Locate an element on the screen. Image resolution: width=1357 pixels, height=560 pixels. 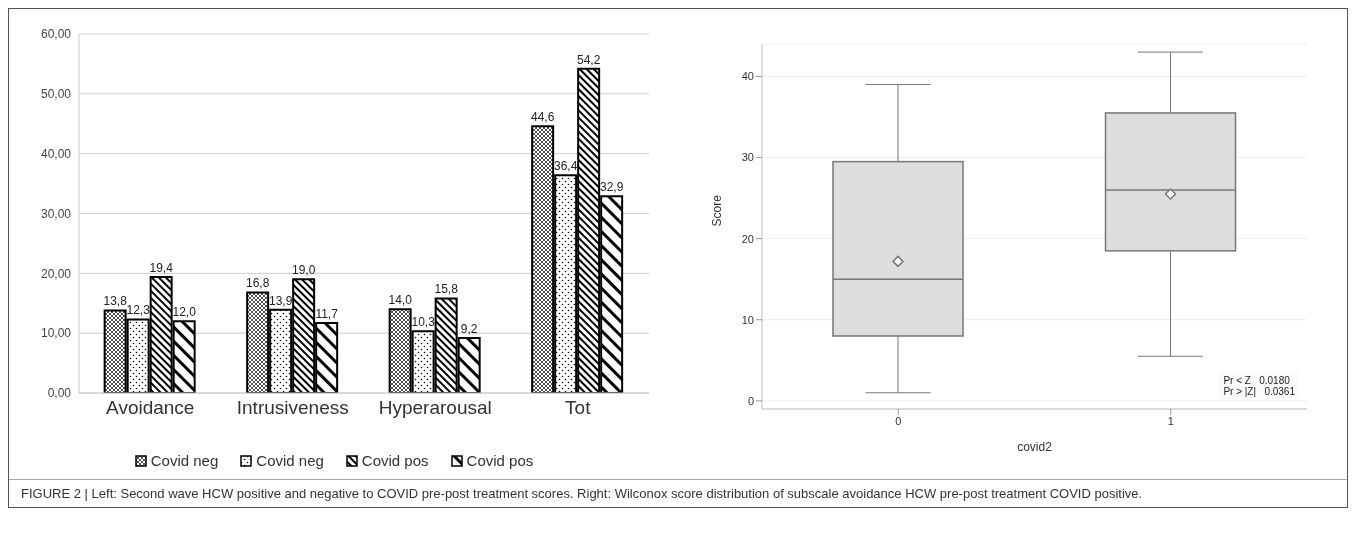
y-tick-label: 50,00 is located at coordinates (56, 94).